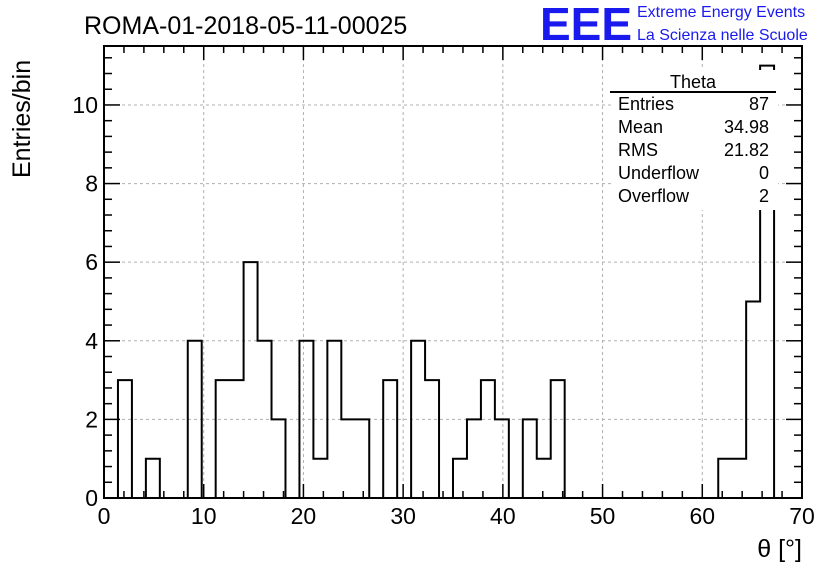 The height and width of the screenshot is (572, 836). Describe the element at coordinates (104, 516) in the screenshot. I see `x-tick-label: 0` at that location.